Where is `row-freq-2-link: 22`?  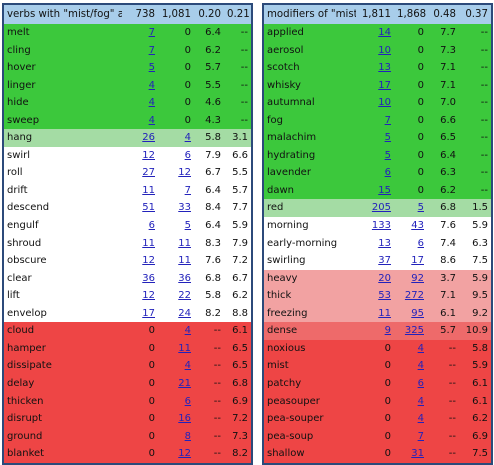
row-freq-2-link: 22 is located at coordinates (176, 296).